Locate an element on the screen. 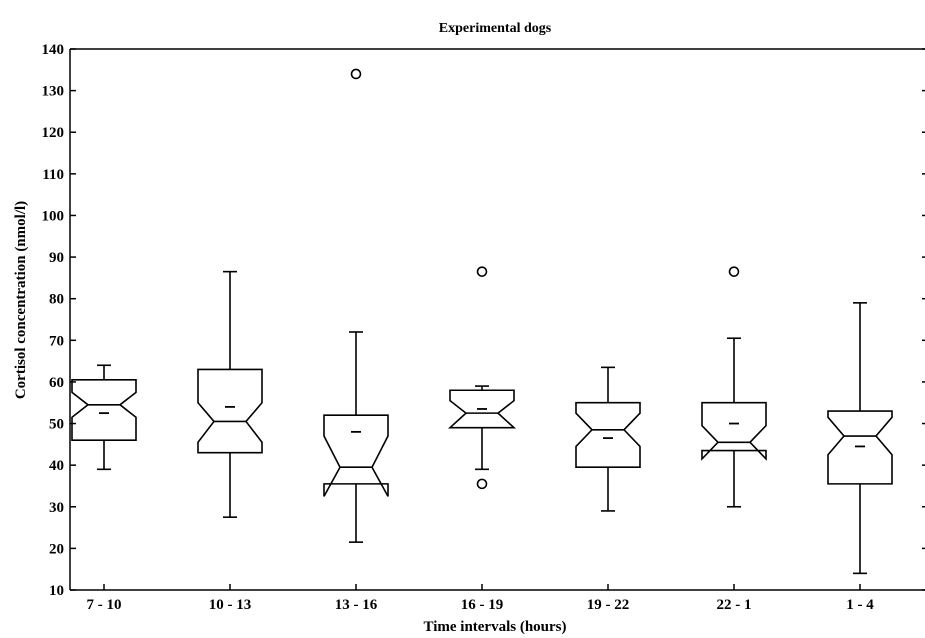 Image resolution: width=925 pixels, height=638 pixels. y-tick-label: 20 is located at coordinates (56, 549).